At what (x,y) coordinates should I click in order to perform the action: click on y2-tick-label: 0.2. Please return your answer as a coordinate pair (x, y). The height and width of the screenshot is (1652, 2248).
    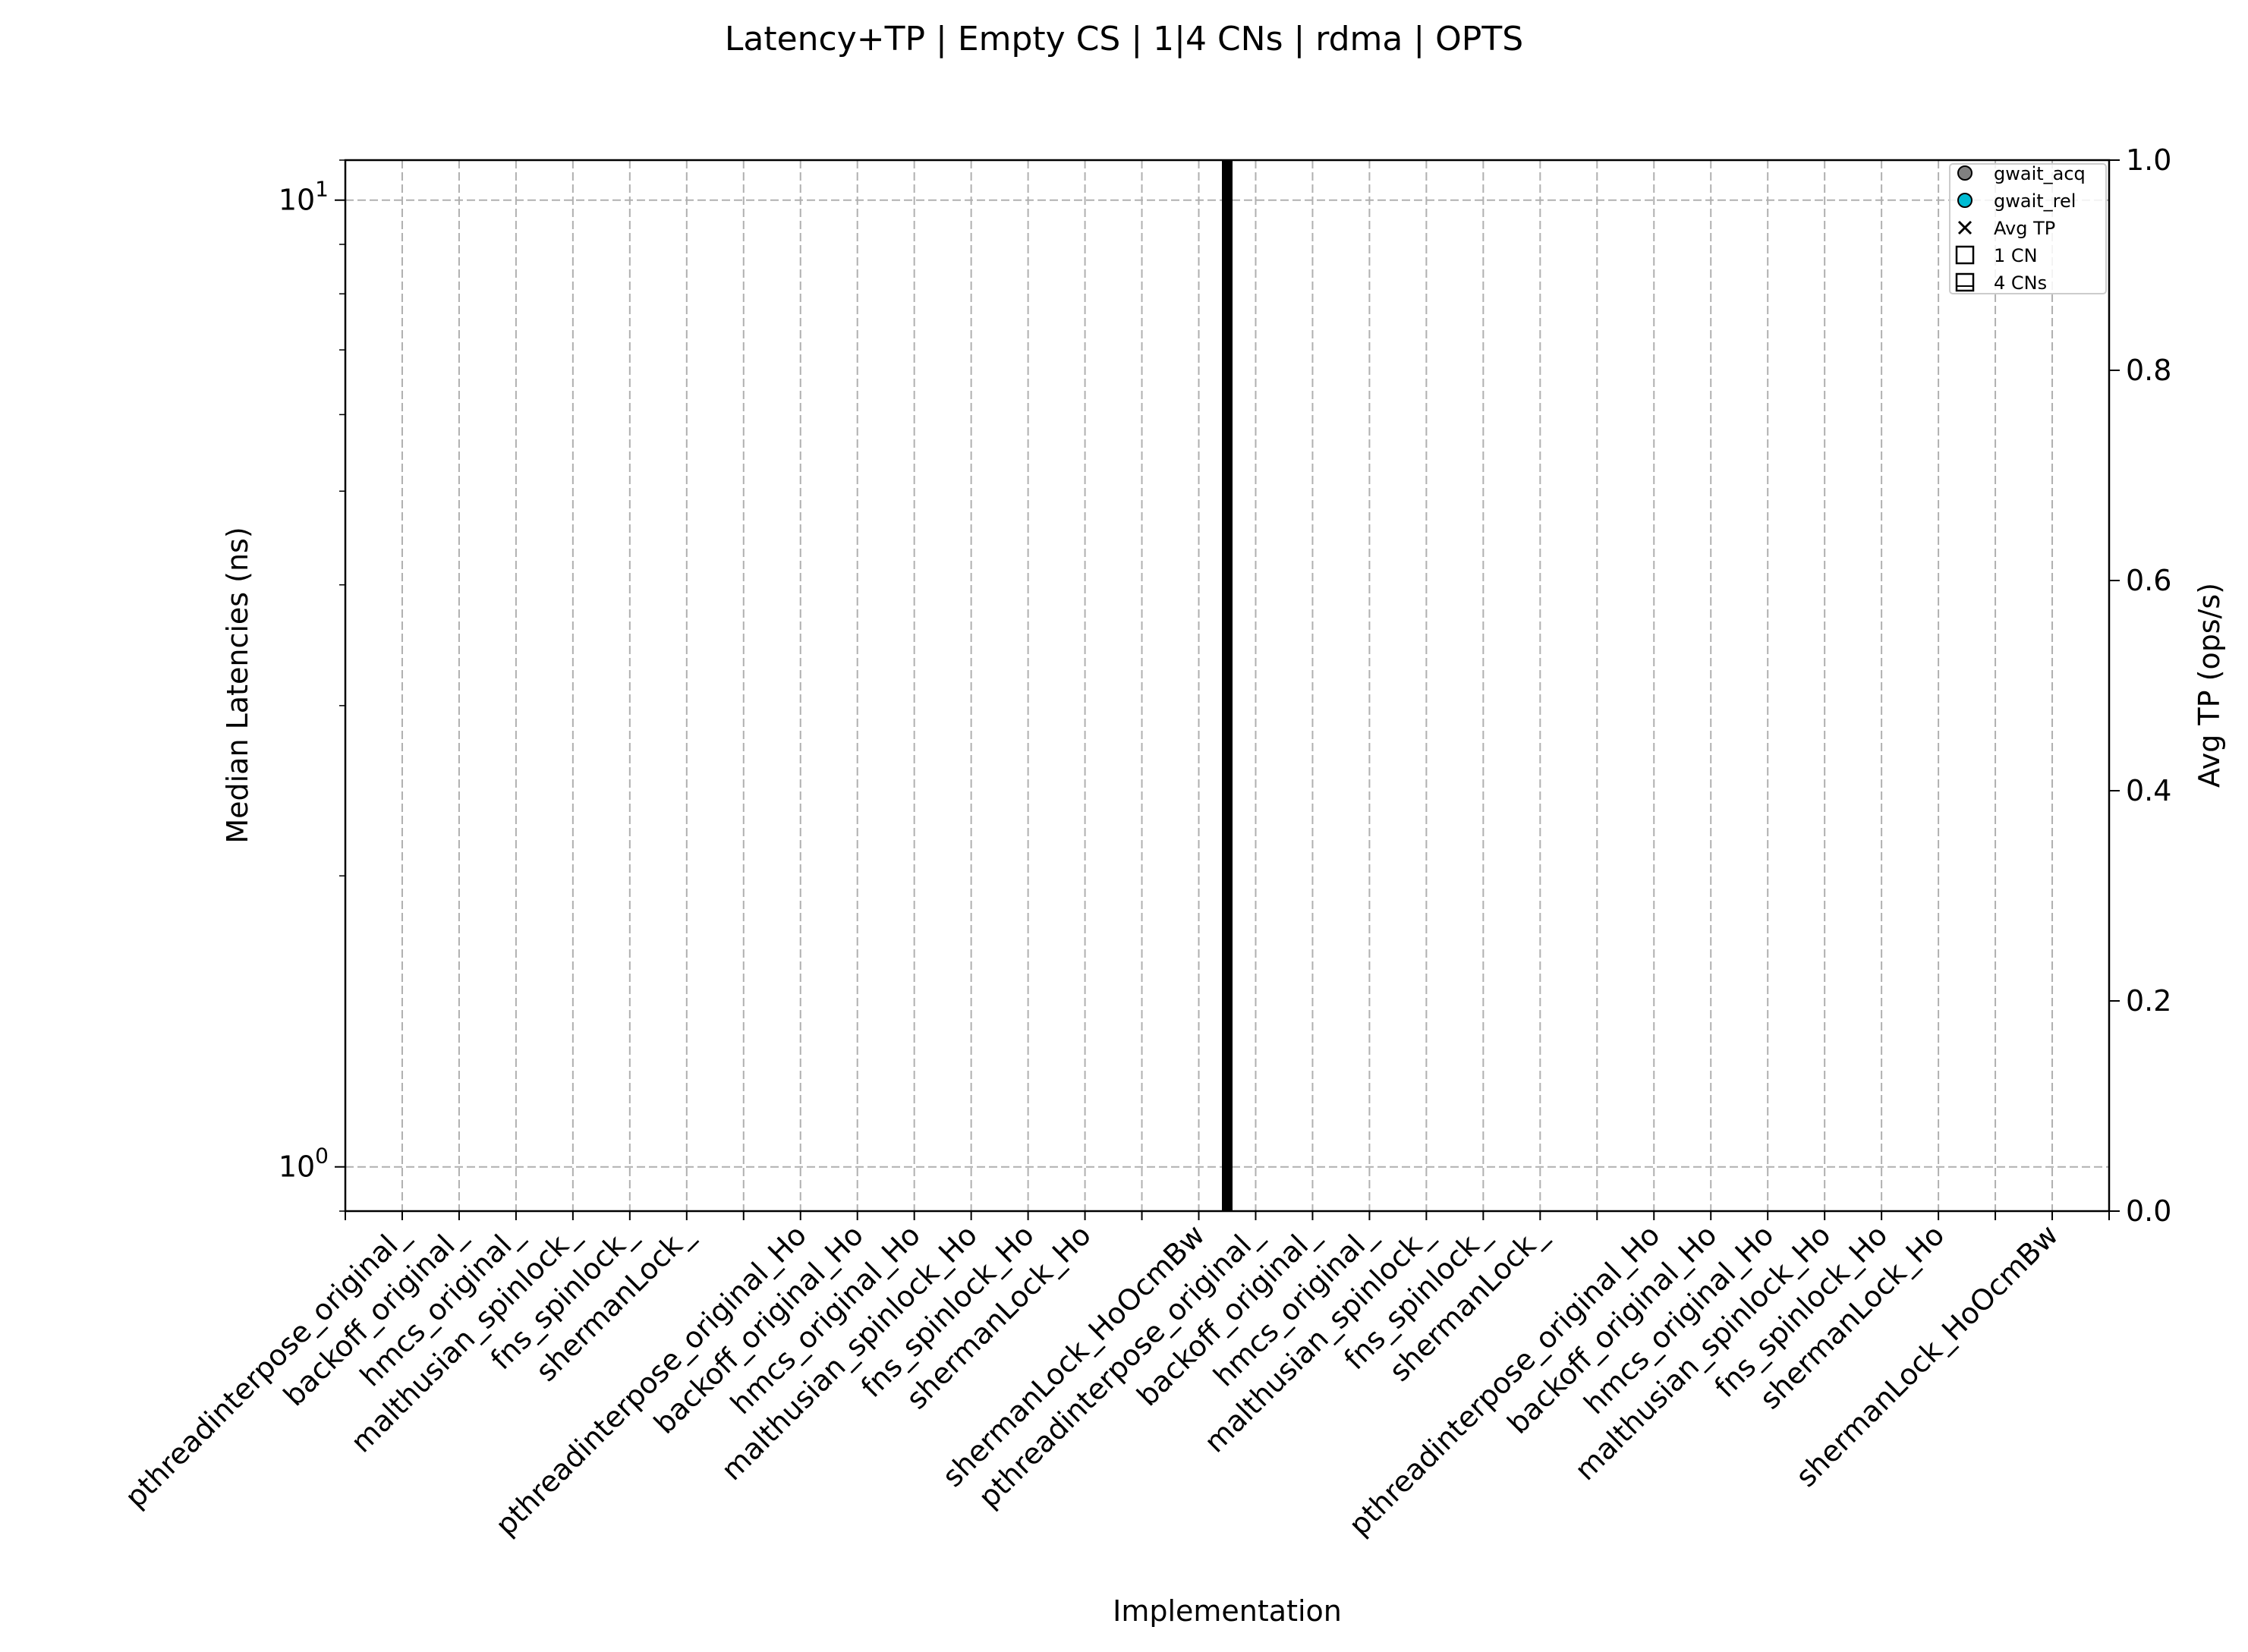
    Looking at the image, I should click on (2148, 1001).